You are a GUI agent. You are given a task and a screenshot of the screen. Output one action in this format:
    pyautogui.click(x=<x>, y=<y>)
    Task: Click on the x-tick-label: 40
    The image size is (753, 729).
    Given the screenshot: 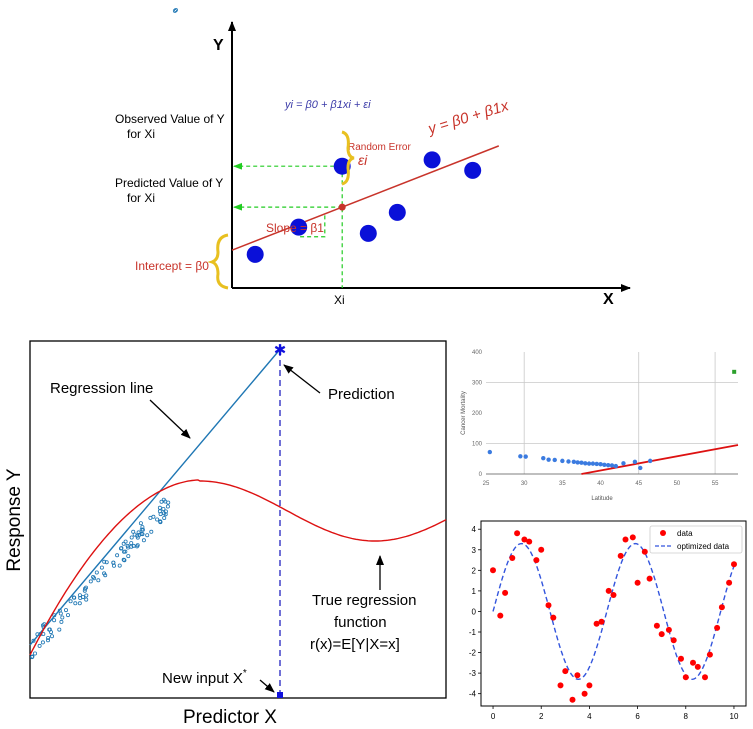 What is the action you would take?
    pyautogui.click(x=600, y=484)
    